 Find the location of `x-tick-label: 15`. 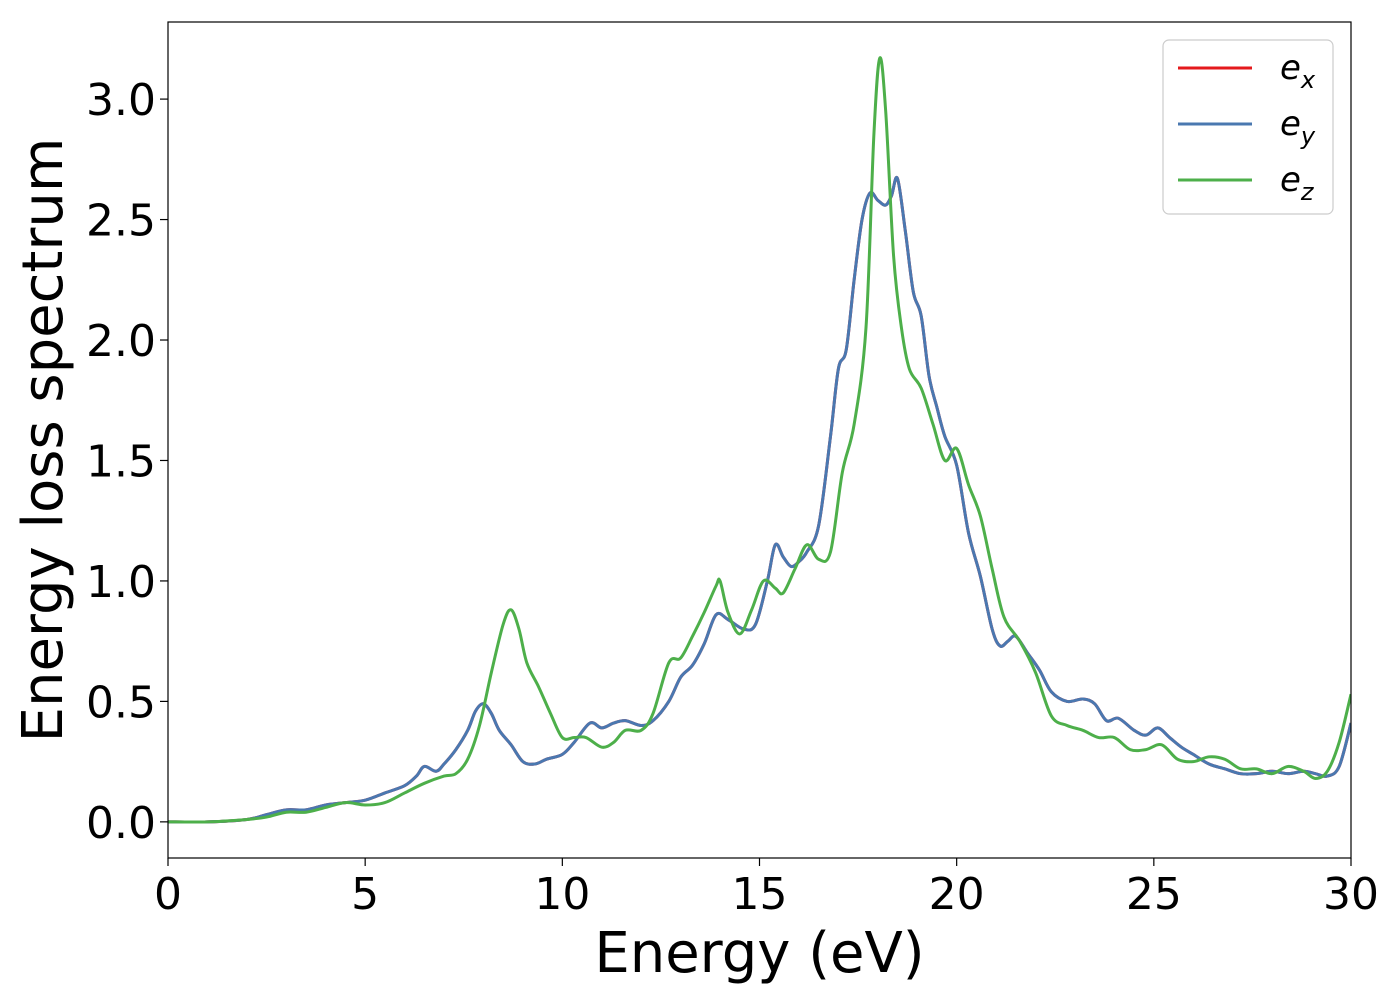

x-tick-label: 15 is located at coordinates (760, 894).